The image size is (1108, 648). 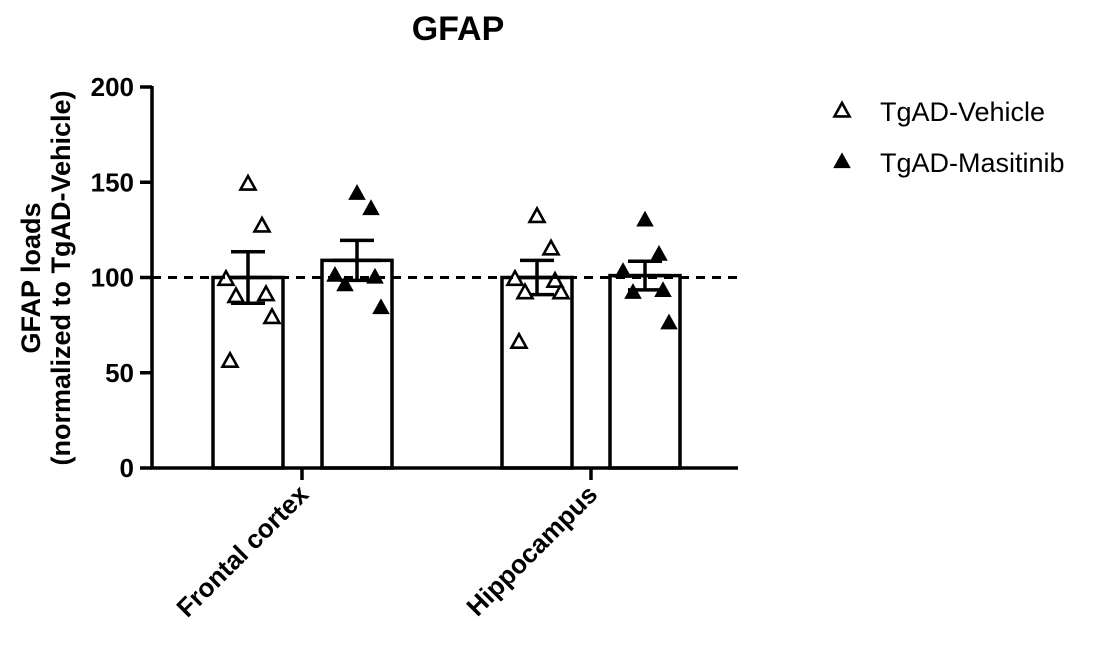 I want to click on y-axis-label-line1: GFAP loads, so click(x=31, y=277).